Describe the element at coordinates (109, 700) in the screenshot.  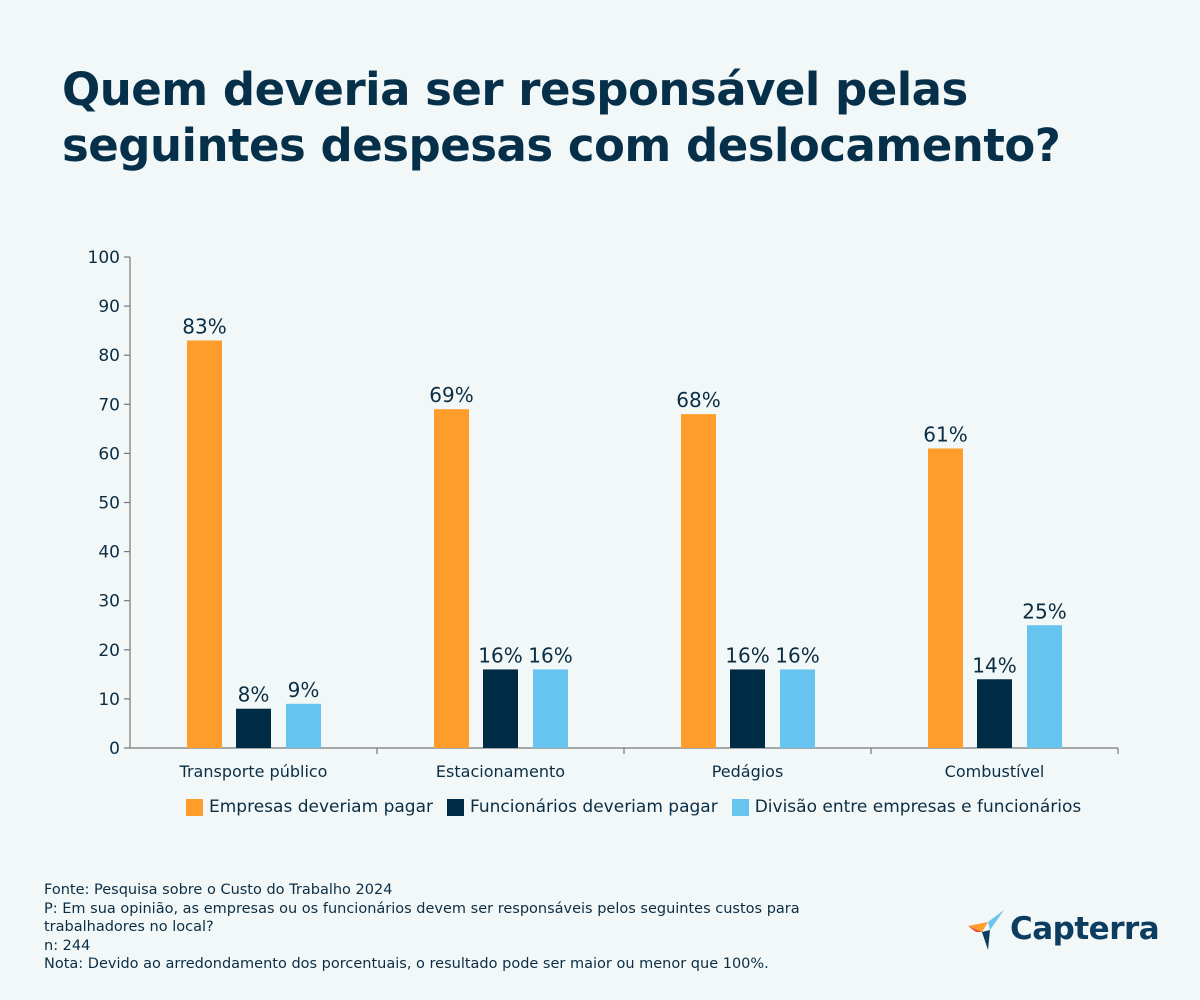
I see `y-tick-label: 10` at that location.